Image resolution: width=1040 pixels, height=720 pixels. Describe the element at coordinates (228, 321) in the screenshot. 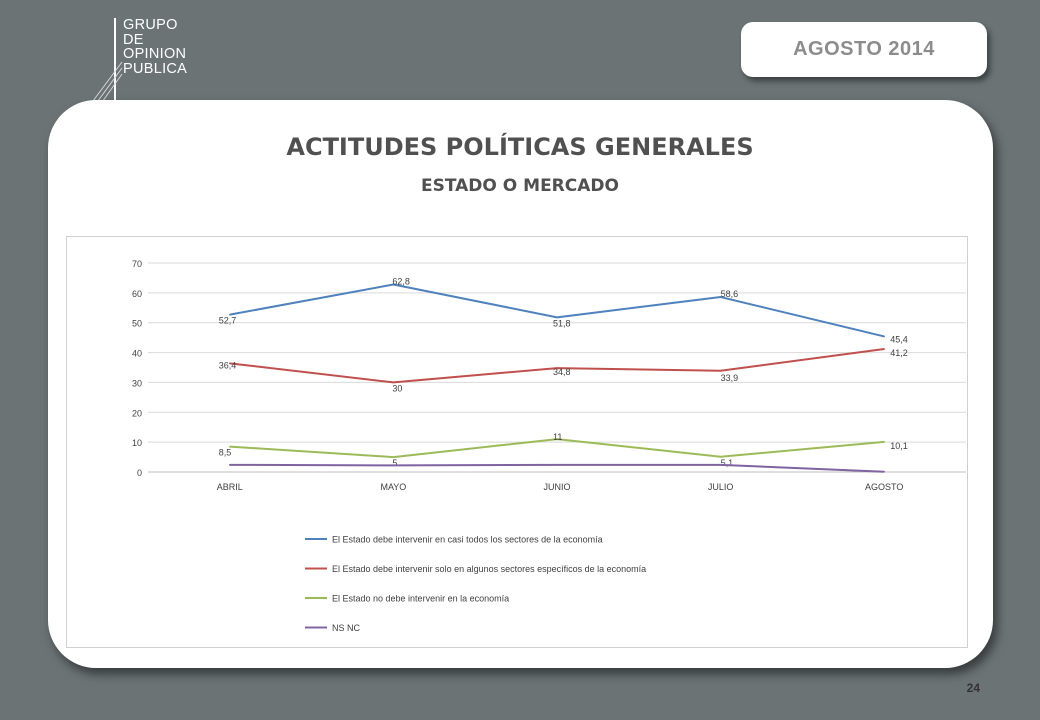

I see `data-label: 52,7` at that location.